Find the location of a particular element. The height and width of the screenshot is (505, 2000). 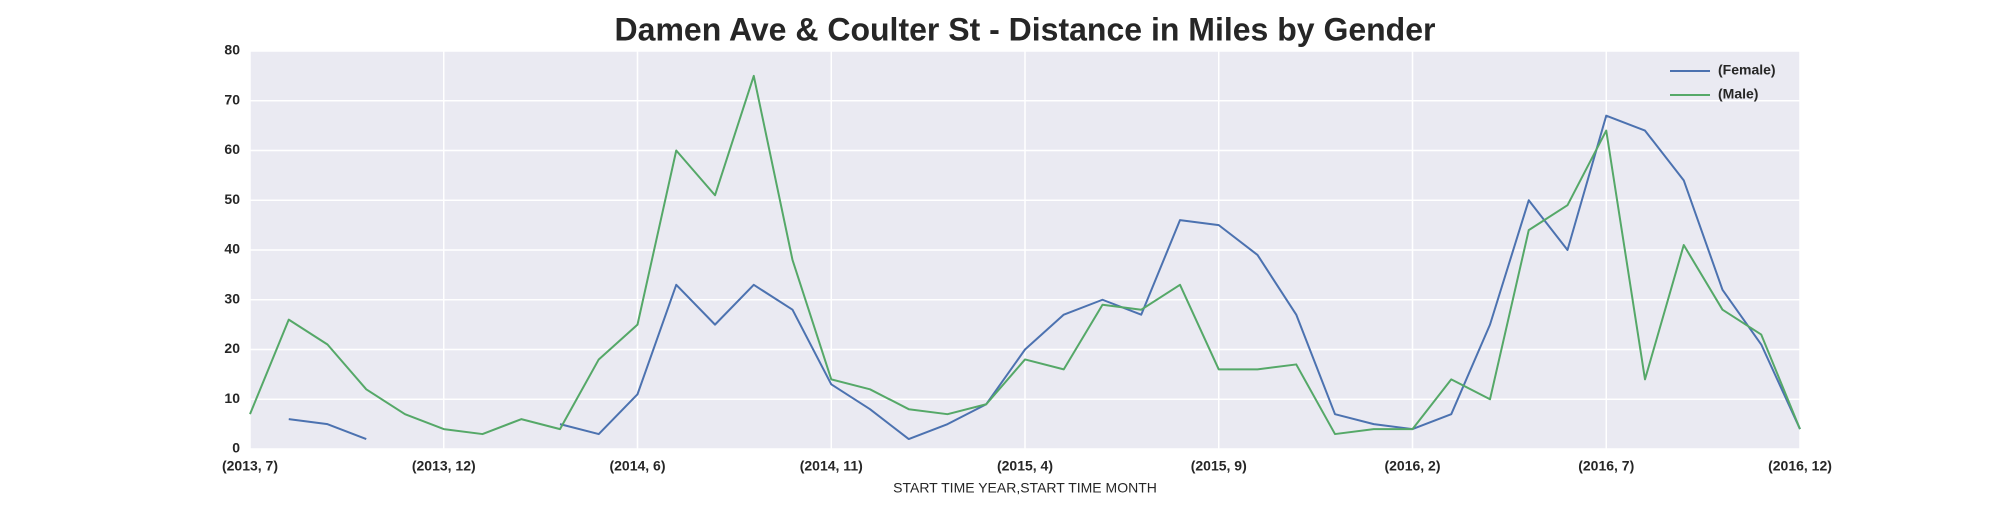

legend: (Female) (Male) is located at coordinates (1723, 82).